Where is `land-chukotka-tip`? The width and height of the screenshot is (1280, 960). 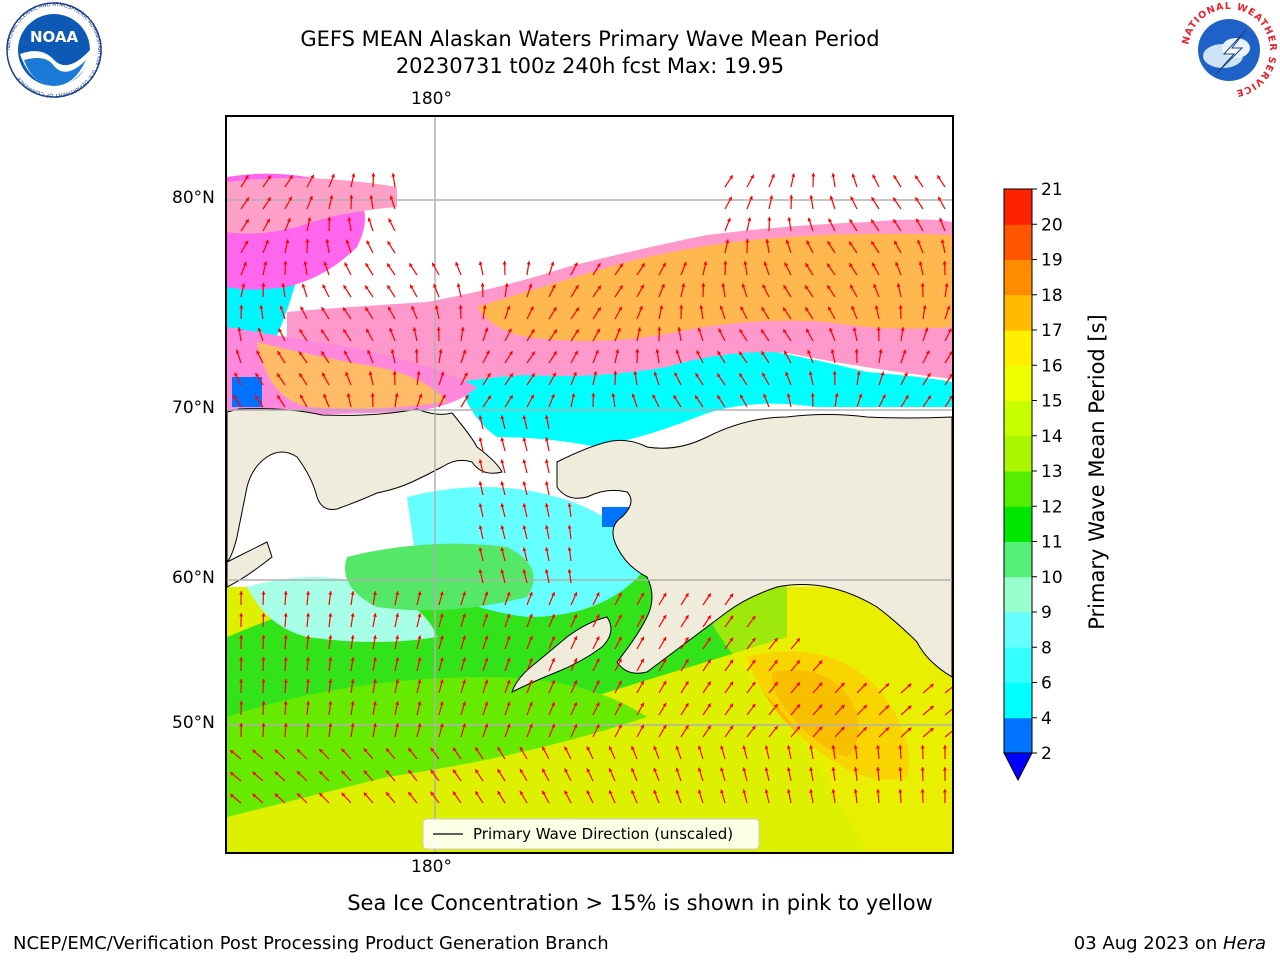
land-chukotka-tip is located at coordinates (250, 564).